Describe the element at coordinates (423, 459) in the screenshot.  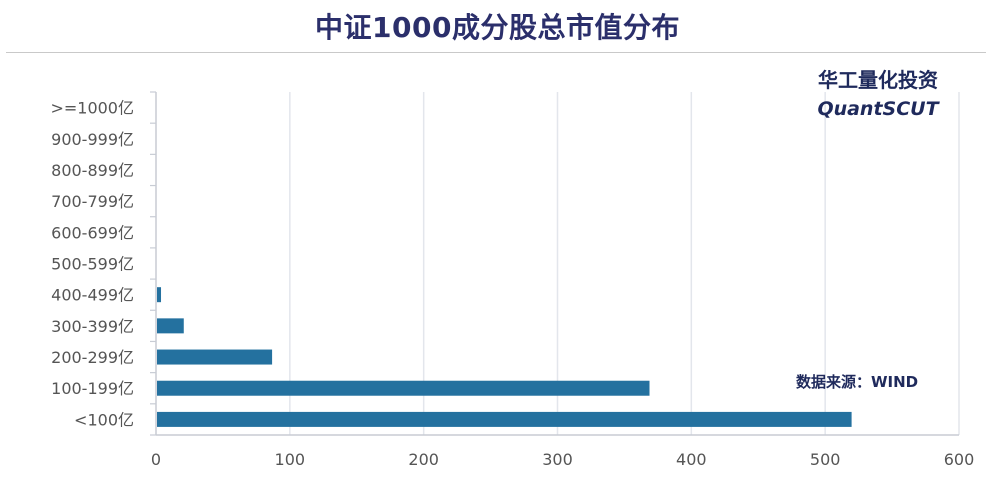
I see `x-tick-label: 200` at that location.